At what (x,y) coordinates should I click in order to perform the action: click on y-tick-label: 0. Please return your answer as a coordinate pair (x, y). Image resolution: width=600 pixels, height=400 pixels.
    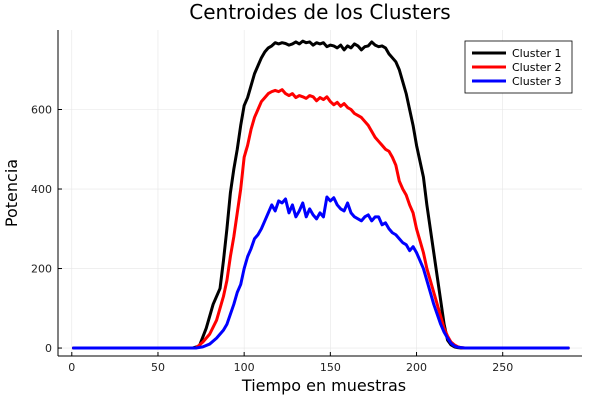
    Looking at the image, I should click on (48, 348).